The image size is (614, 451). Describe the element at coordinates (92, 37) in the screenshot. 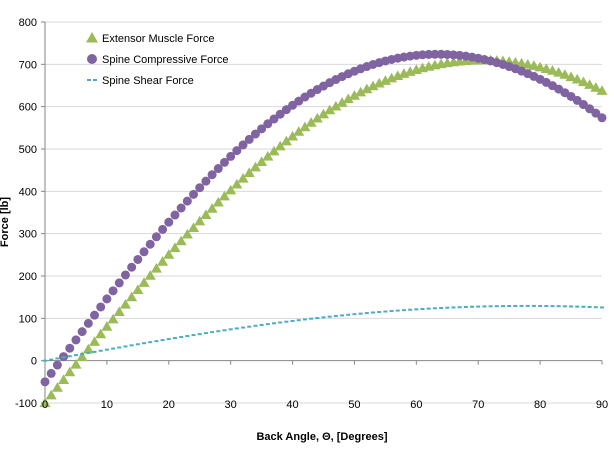

I see `legend-marker-triangle` at that location.